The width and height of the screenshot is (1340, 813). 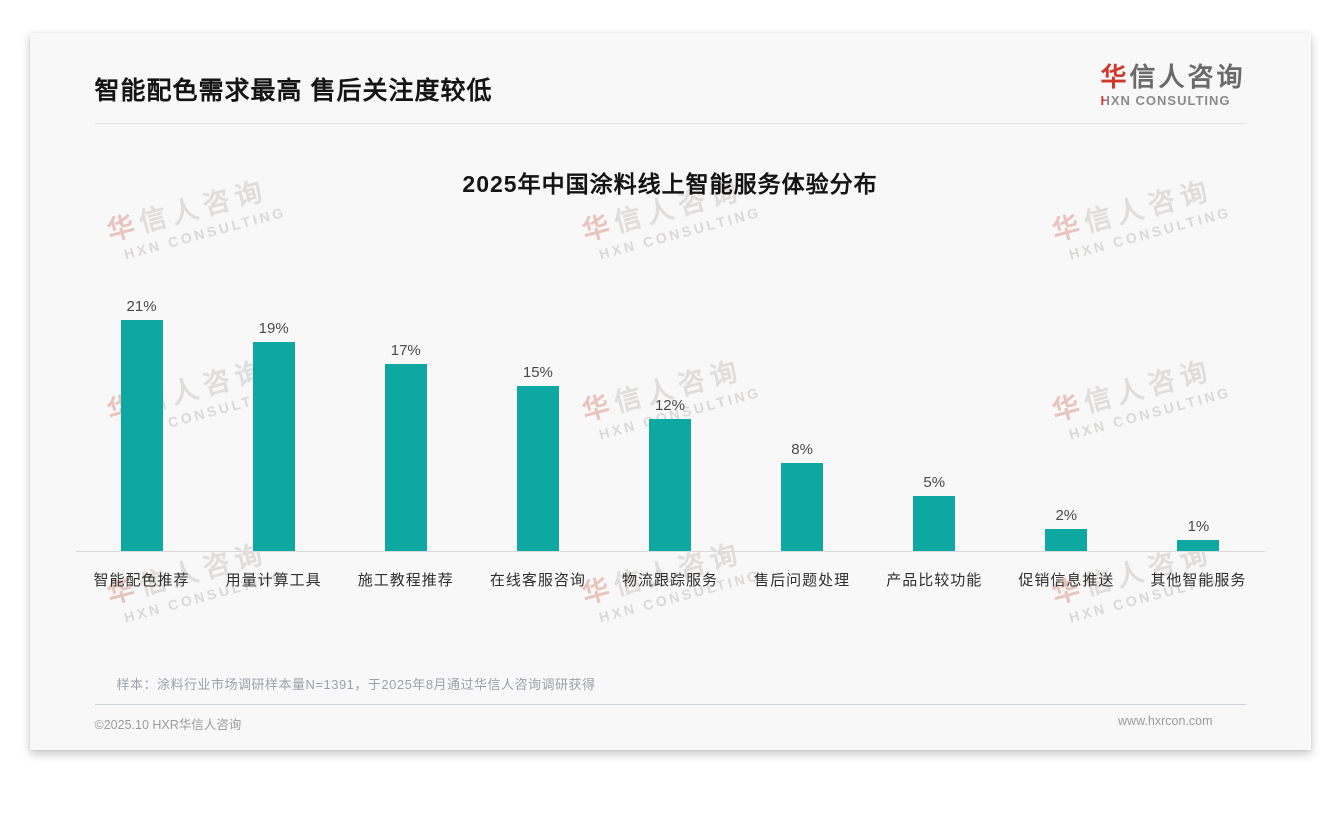 I want to click on bar-category-label: 施工教程推荐, so click(x=405, y=580).